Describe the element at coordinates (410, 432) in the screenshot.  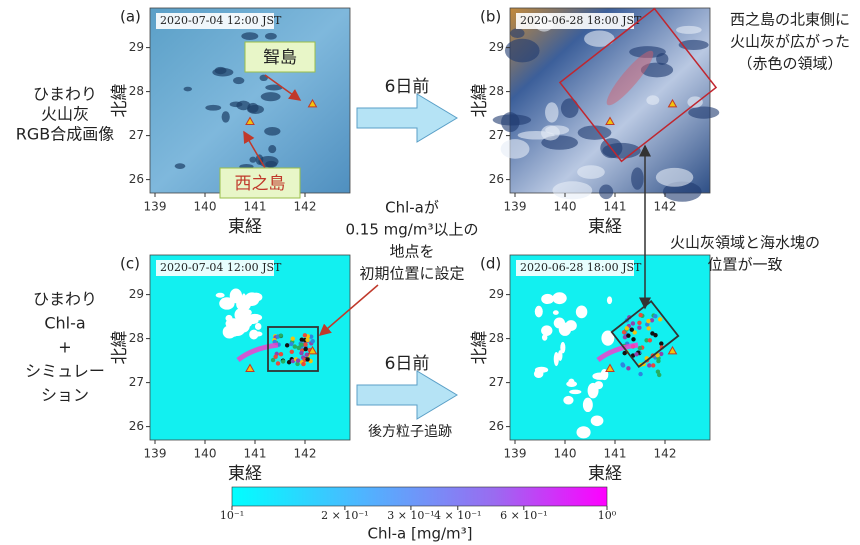
I see `arrow-sublabel: 後方粒子追跡` at that location.